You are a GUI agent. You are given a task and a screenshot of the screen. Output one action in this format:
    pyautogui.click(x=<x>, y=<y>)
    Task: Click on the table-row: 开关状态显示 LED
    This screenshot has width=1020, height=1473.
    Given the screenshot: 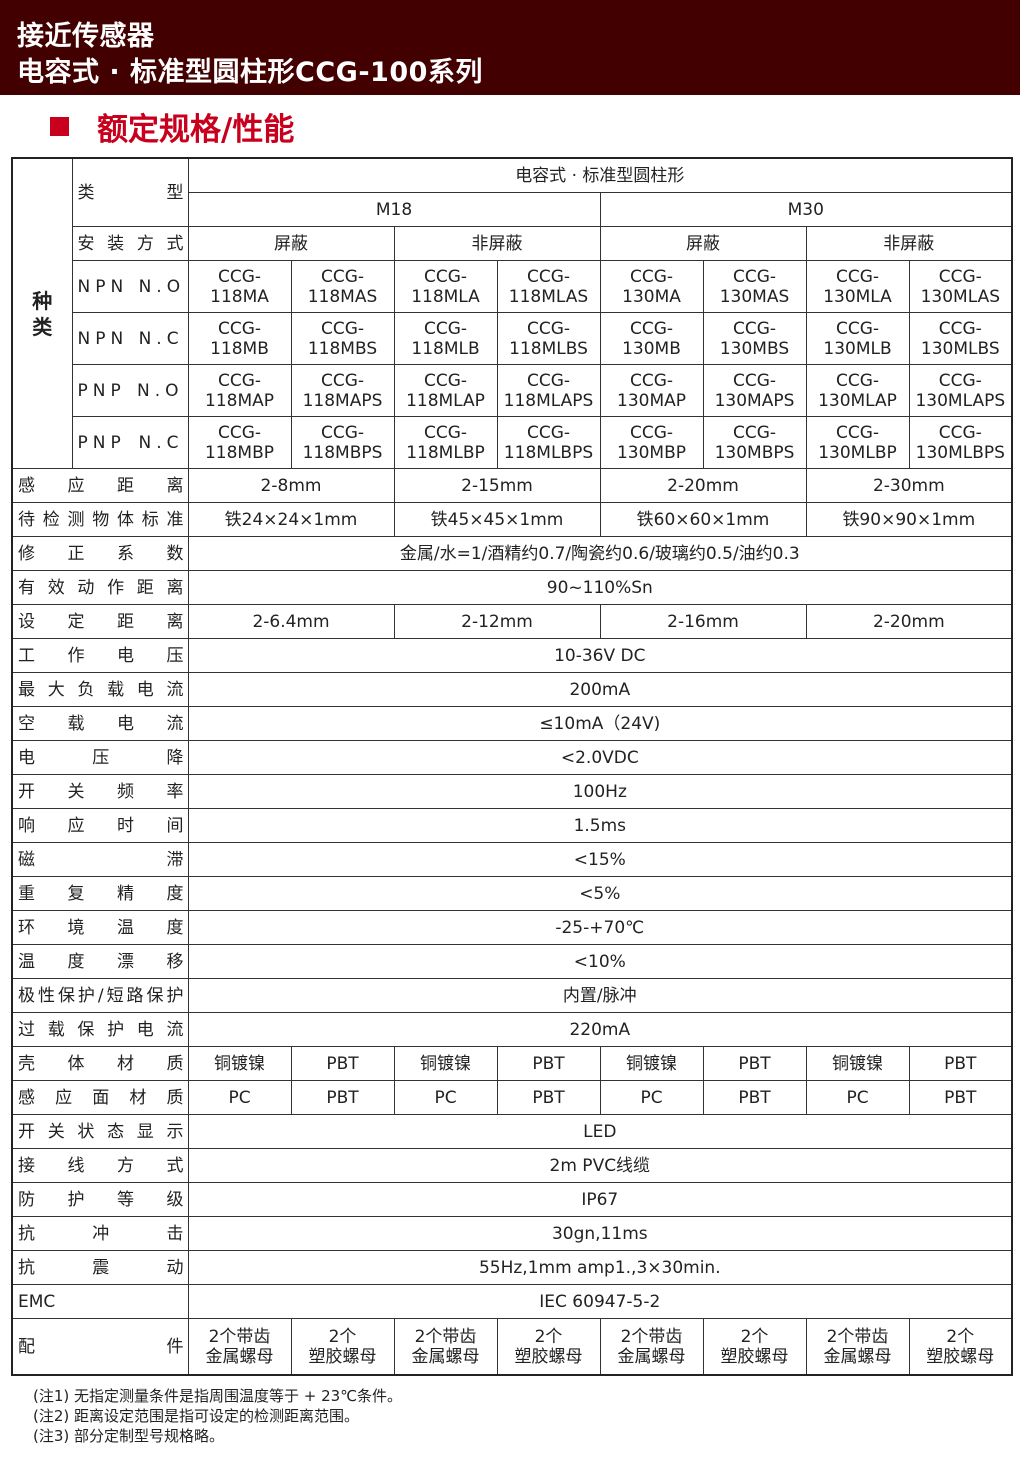 What is the action you would take?
    pyautogui.click(x=512, y=1131)
    